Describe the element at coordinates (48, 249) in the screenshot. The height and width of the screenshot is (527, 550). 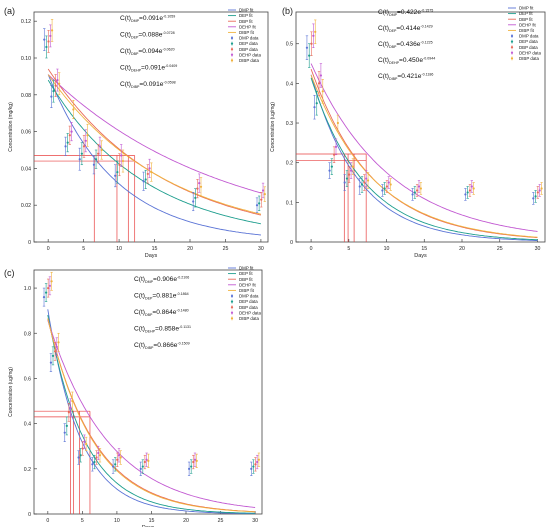
I see `x-tick-label: 0` at that location.